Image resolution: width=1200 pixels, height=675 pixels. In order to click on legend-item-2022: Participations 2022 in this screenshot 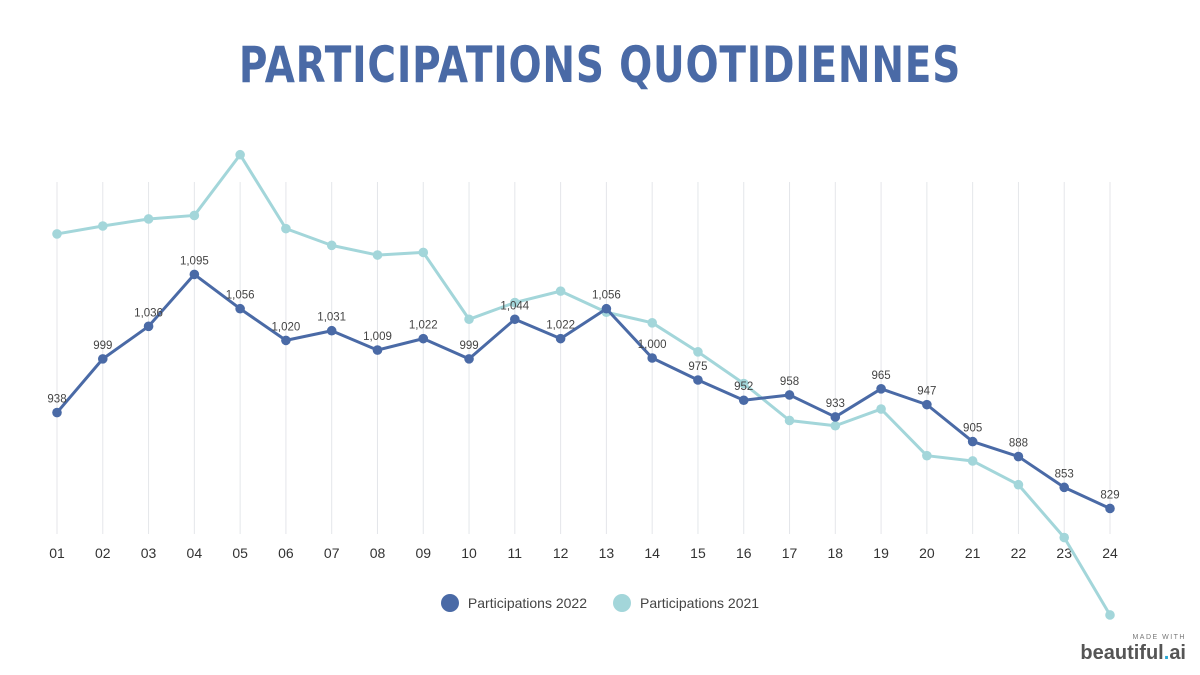, I will do `click(513, 603)`.